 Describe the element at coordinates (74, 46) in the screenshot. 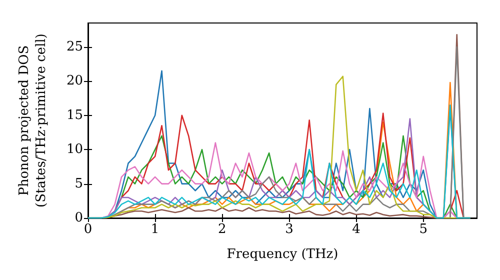

I see `y-tick-label: 25` at that location.